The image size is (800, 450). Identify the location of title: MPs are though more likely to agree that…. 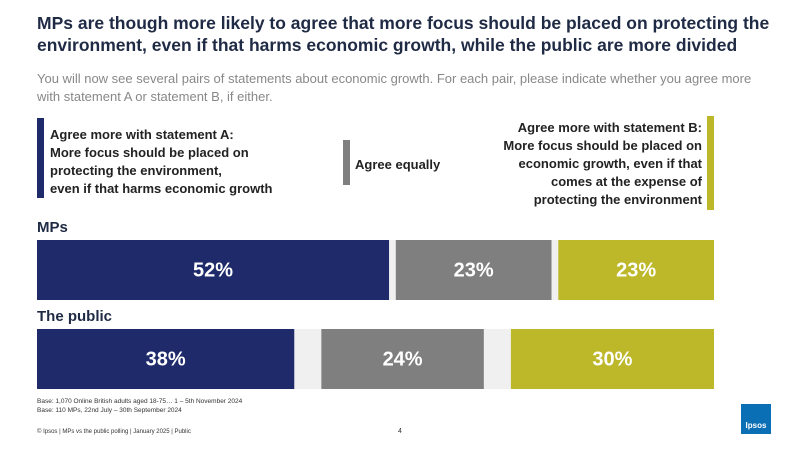
(403, 34).